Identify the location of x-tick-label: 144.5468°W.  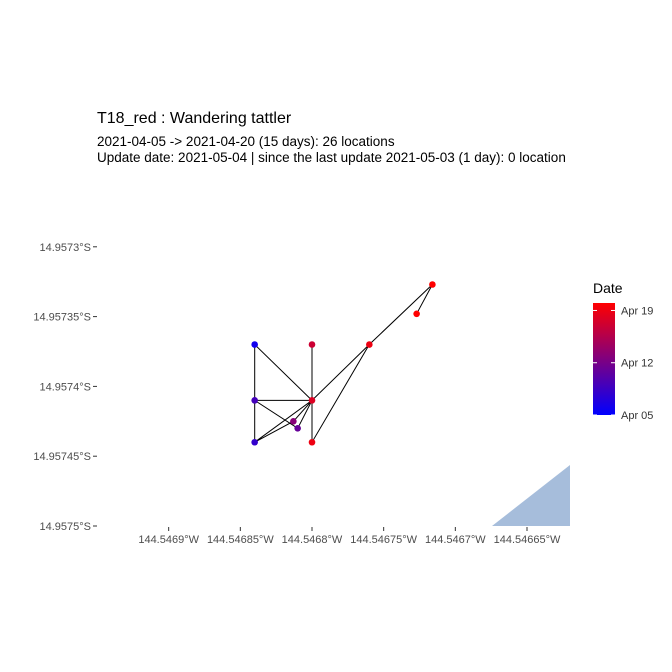
(312, 540).